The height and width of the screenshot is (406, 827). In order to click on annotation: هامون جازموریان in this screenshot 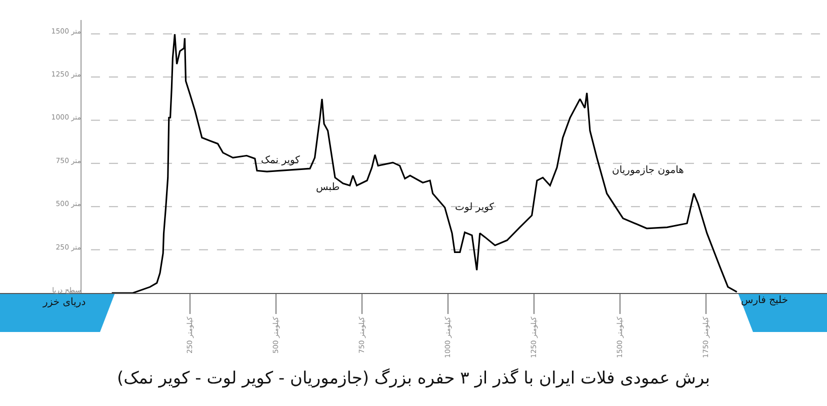, I will do `click(648, 170)`.